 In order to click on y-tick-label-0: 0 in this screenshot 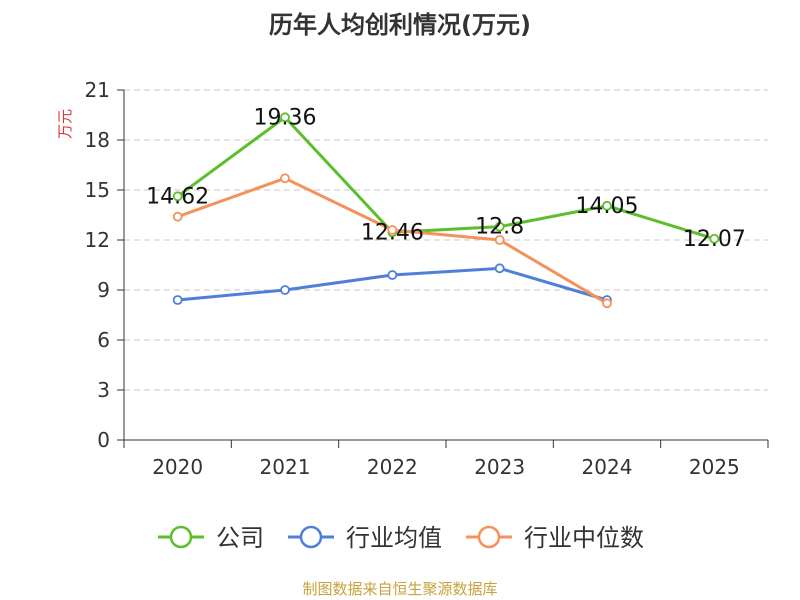, I will do `click(103, 440)`.